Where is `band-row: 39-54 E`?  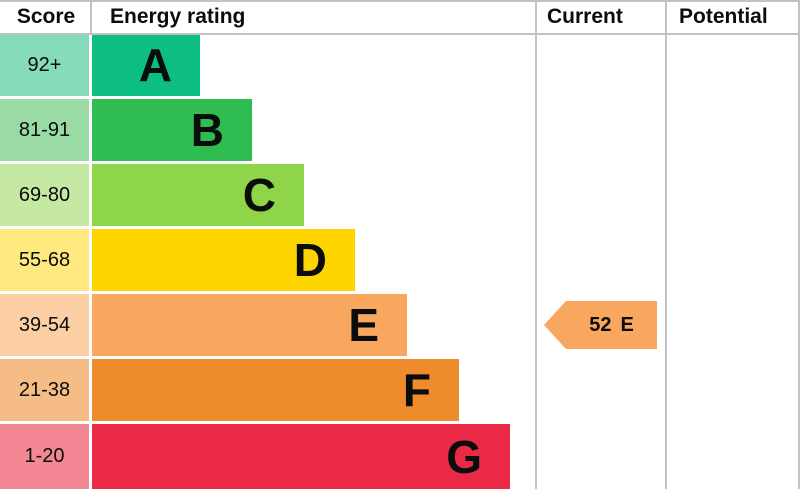 band-row: 39-54 E is located at coordinates (255, 326).